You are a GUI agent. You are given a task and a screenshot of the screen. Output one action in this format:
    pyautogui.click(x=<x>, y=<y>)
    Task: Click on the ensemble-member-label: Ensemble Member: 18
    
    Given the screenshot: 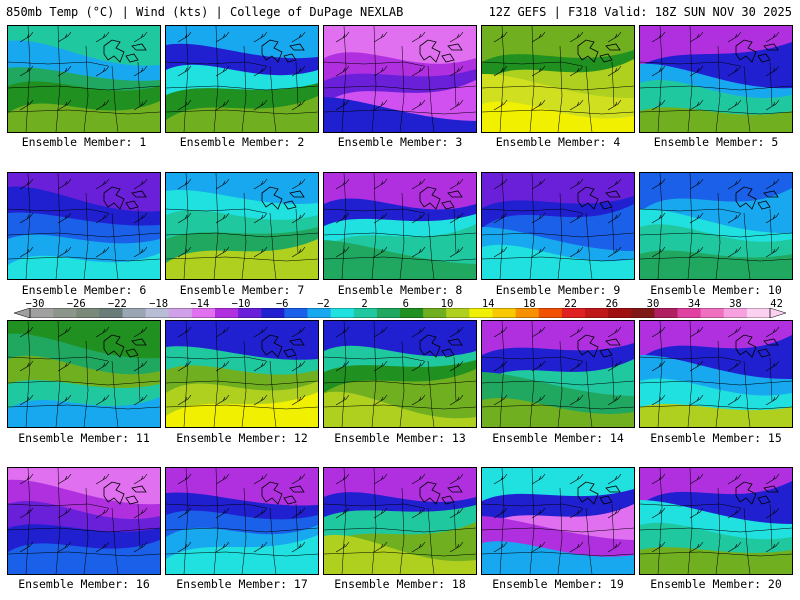 What is the action you would take?
    pyautogui.click(x=400, y=584)
    